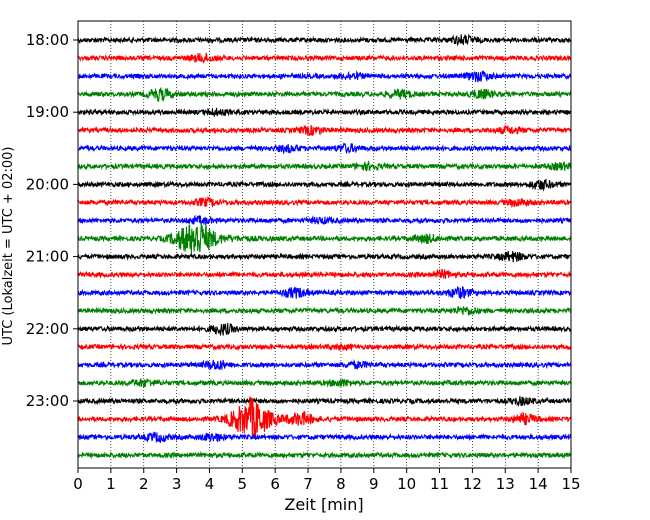 The height and width of the screenshot is (520, 650). Describe the element at coordinates (538, 484) in the screenshot. I see `x-tick-label-14: 14` at that location.